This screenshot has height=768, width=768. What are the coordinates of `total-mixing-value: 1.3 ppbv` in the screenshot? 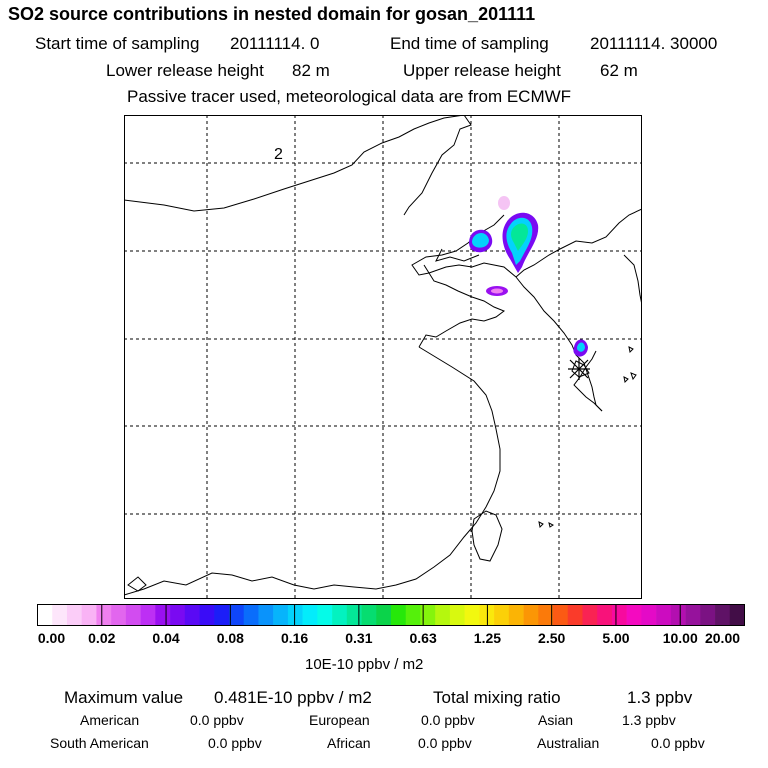 It's located at (660, 697).